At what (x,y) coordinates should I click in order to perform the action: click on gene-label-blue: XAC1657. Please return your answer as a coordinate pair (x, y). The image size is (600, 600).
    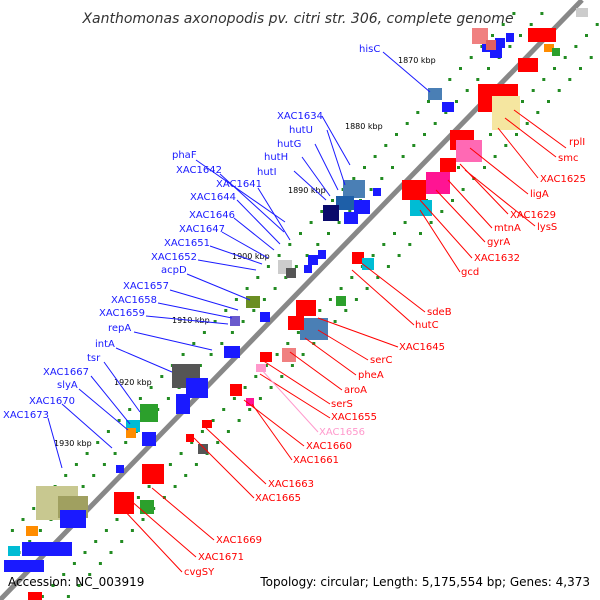
    Looking at the image, I should click on (146, 286).